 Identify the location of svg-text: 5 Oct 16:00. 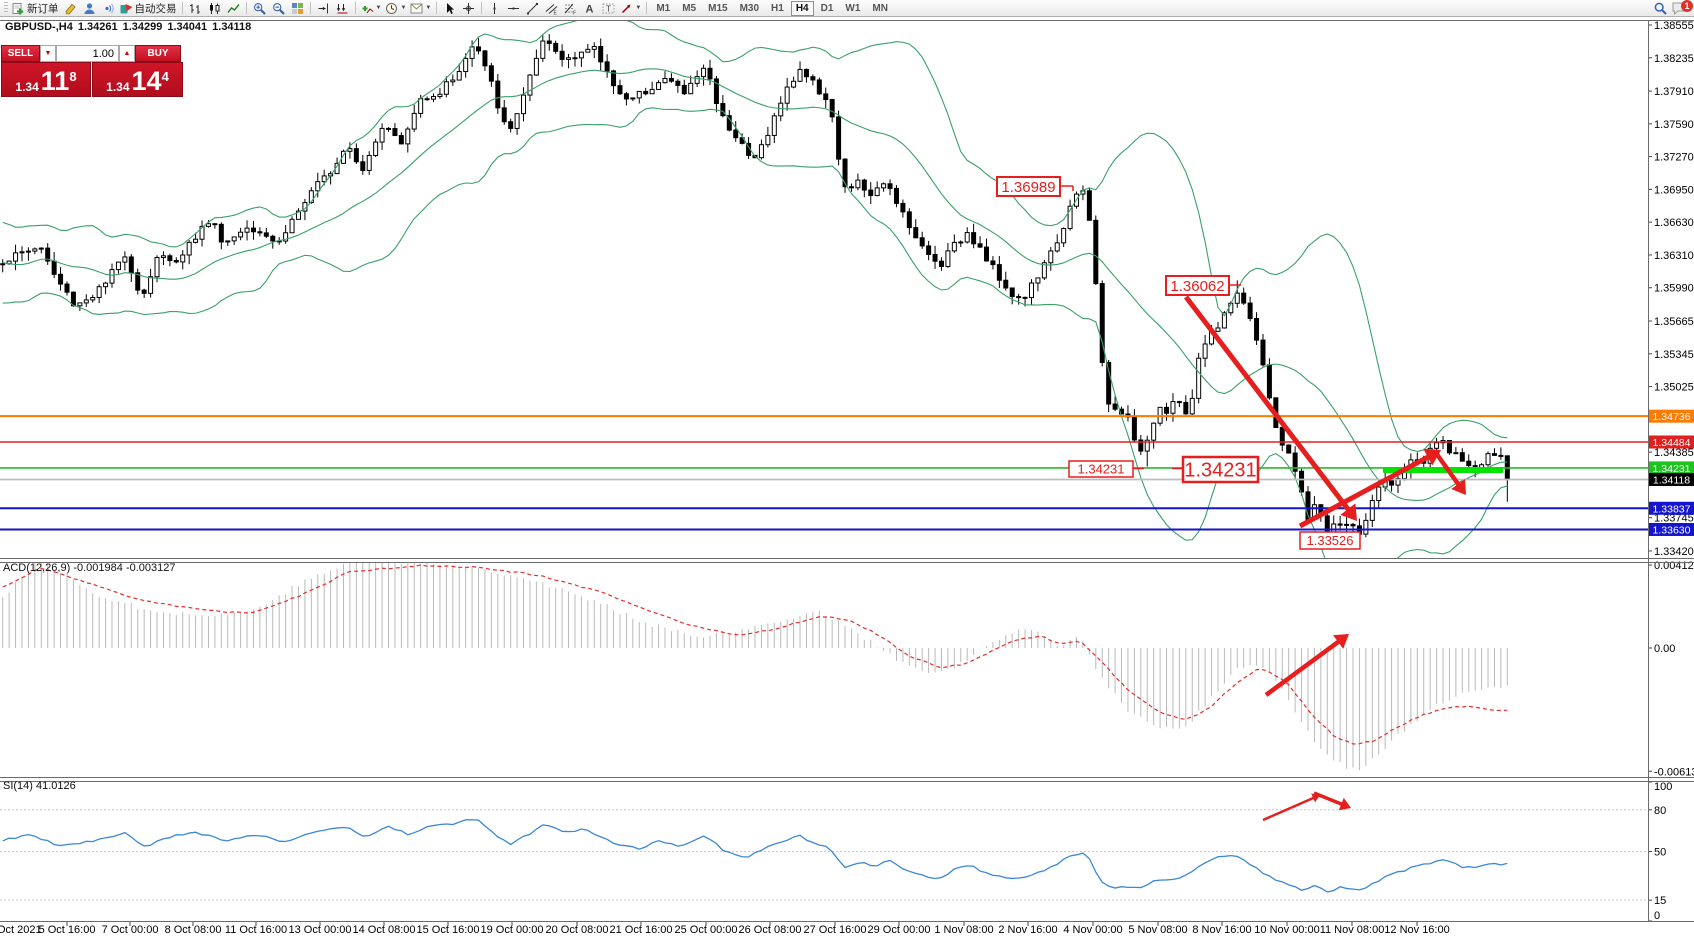
(67, 930).